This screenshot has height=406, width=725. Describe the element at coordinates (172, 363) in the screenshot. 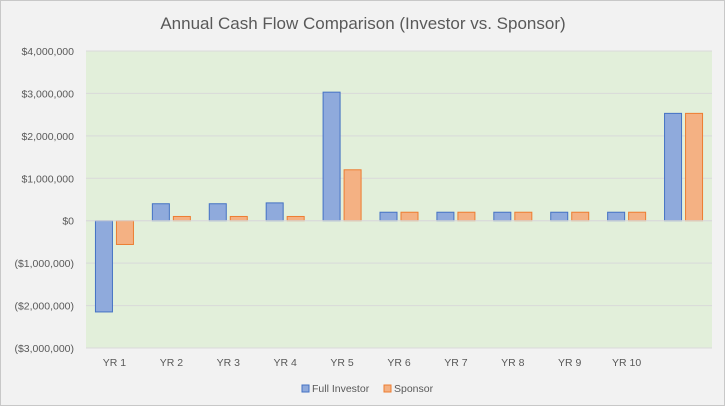

I see `x-tick-label: YR 2` at that location.